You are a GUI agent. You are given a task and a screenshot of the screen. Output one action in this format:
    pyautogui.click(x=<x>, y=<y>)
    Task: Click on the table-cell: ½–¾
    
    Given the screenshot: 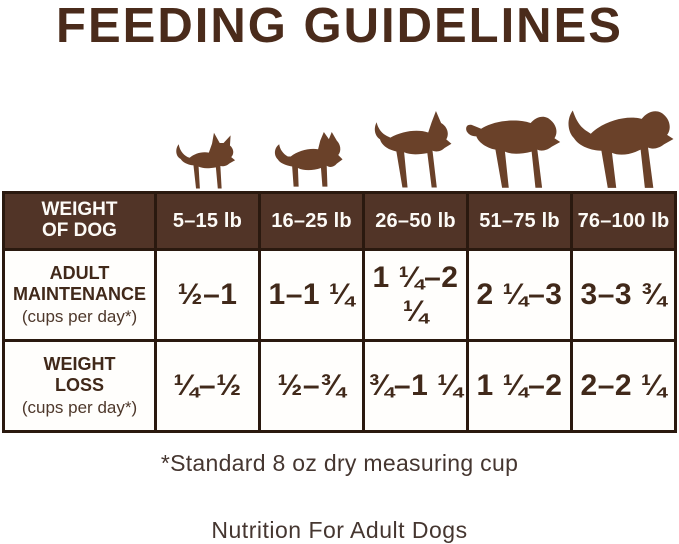 What is the action you would take?
    pyautogui.click(x=311, y=386)
    